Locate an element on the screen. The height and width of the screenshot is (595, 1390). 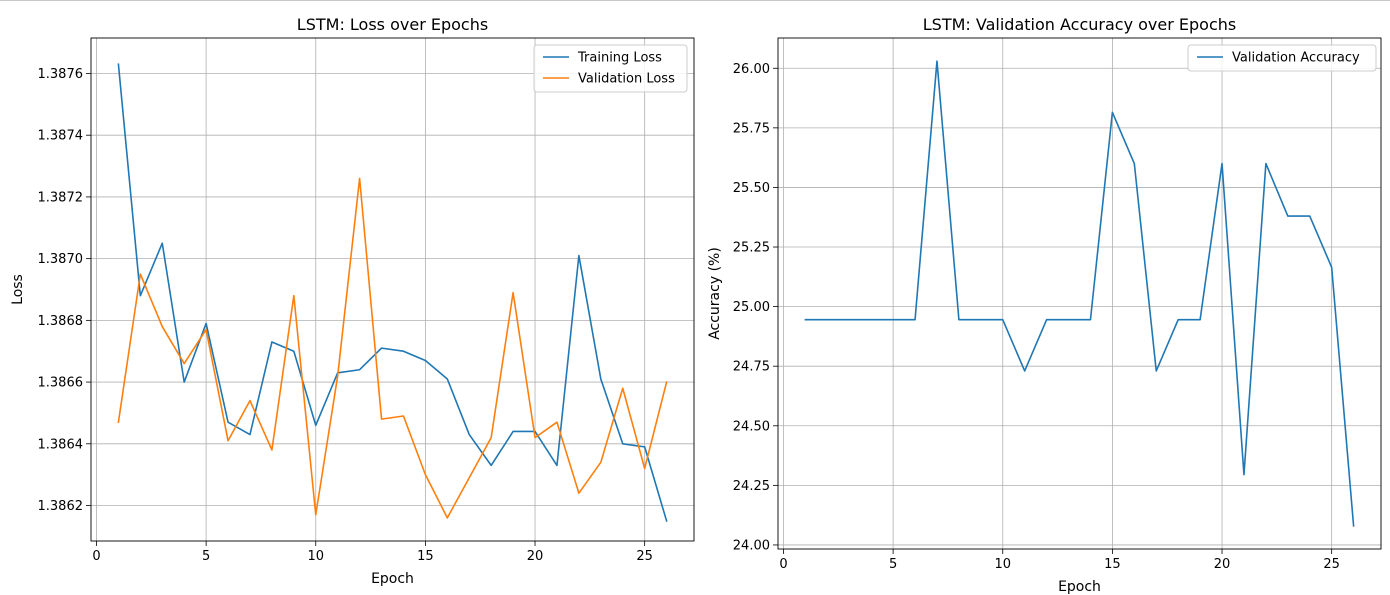
y-tick-label: 25.75 is located at coordinates (751, 128).